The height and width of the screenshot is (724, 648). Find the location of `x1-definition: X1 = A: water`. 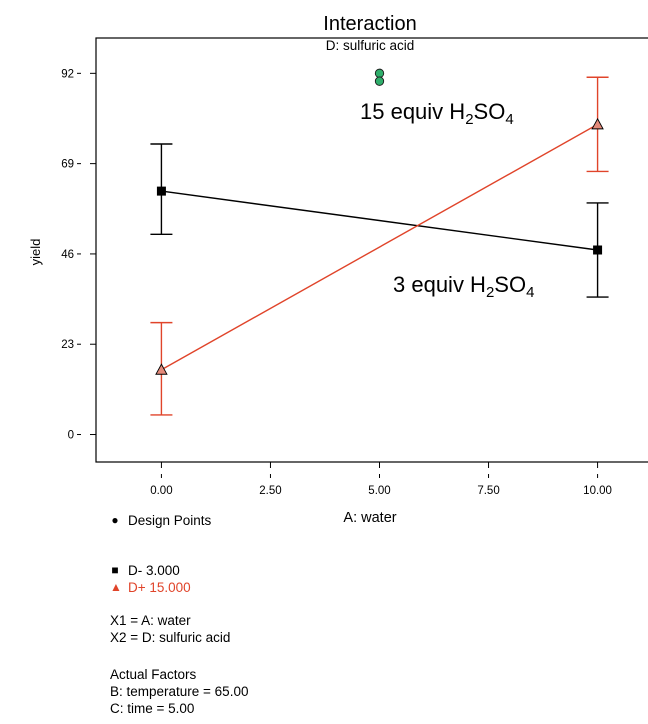

x1-definition: X1 = A: water is located at coordinates (150, 620).